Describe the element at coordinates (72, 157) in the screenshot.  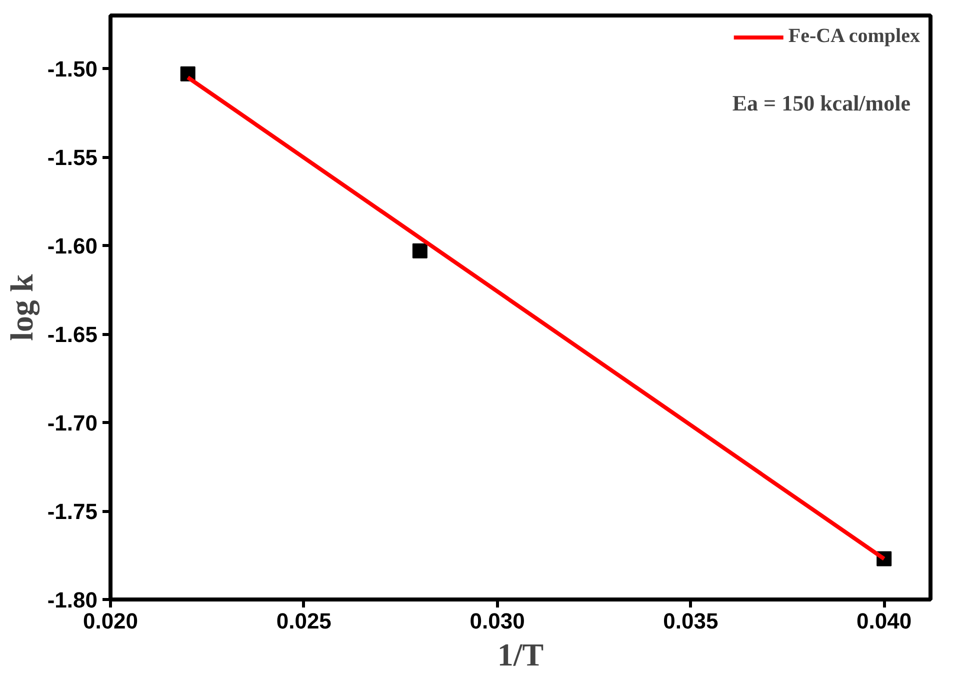
I see `y-tick-label: -1.55` at that location.